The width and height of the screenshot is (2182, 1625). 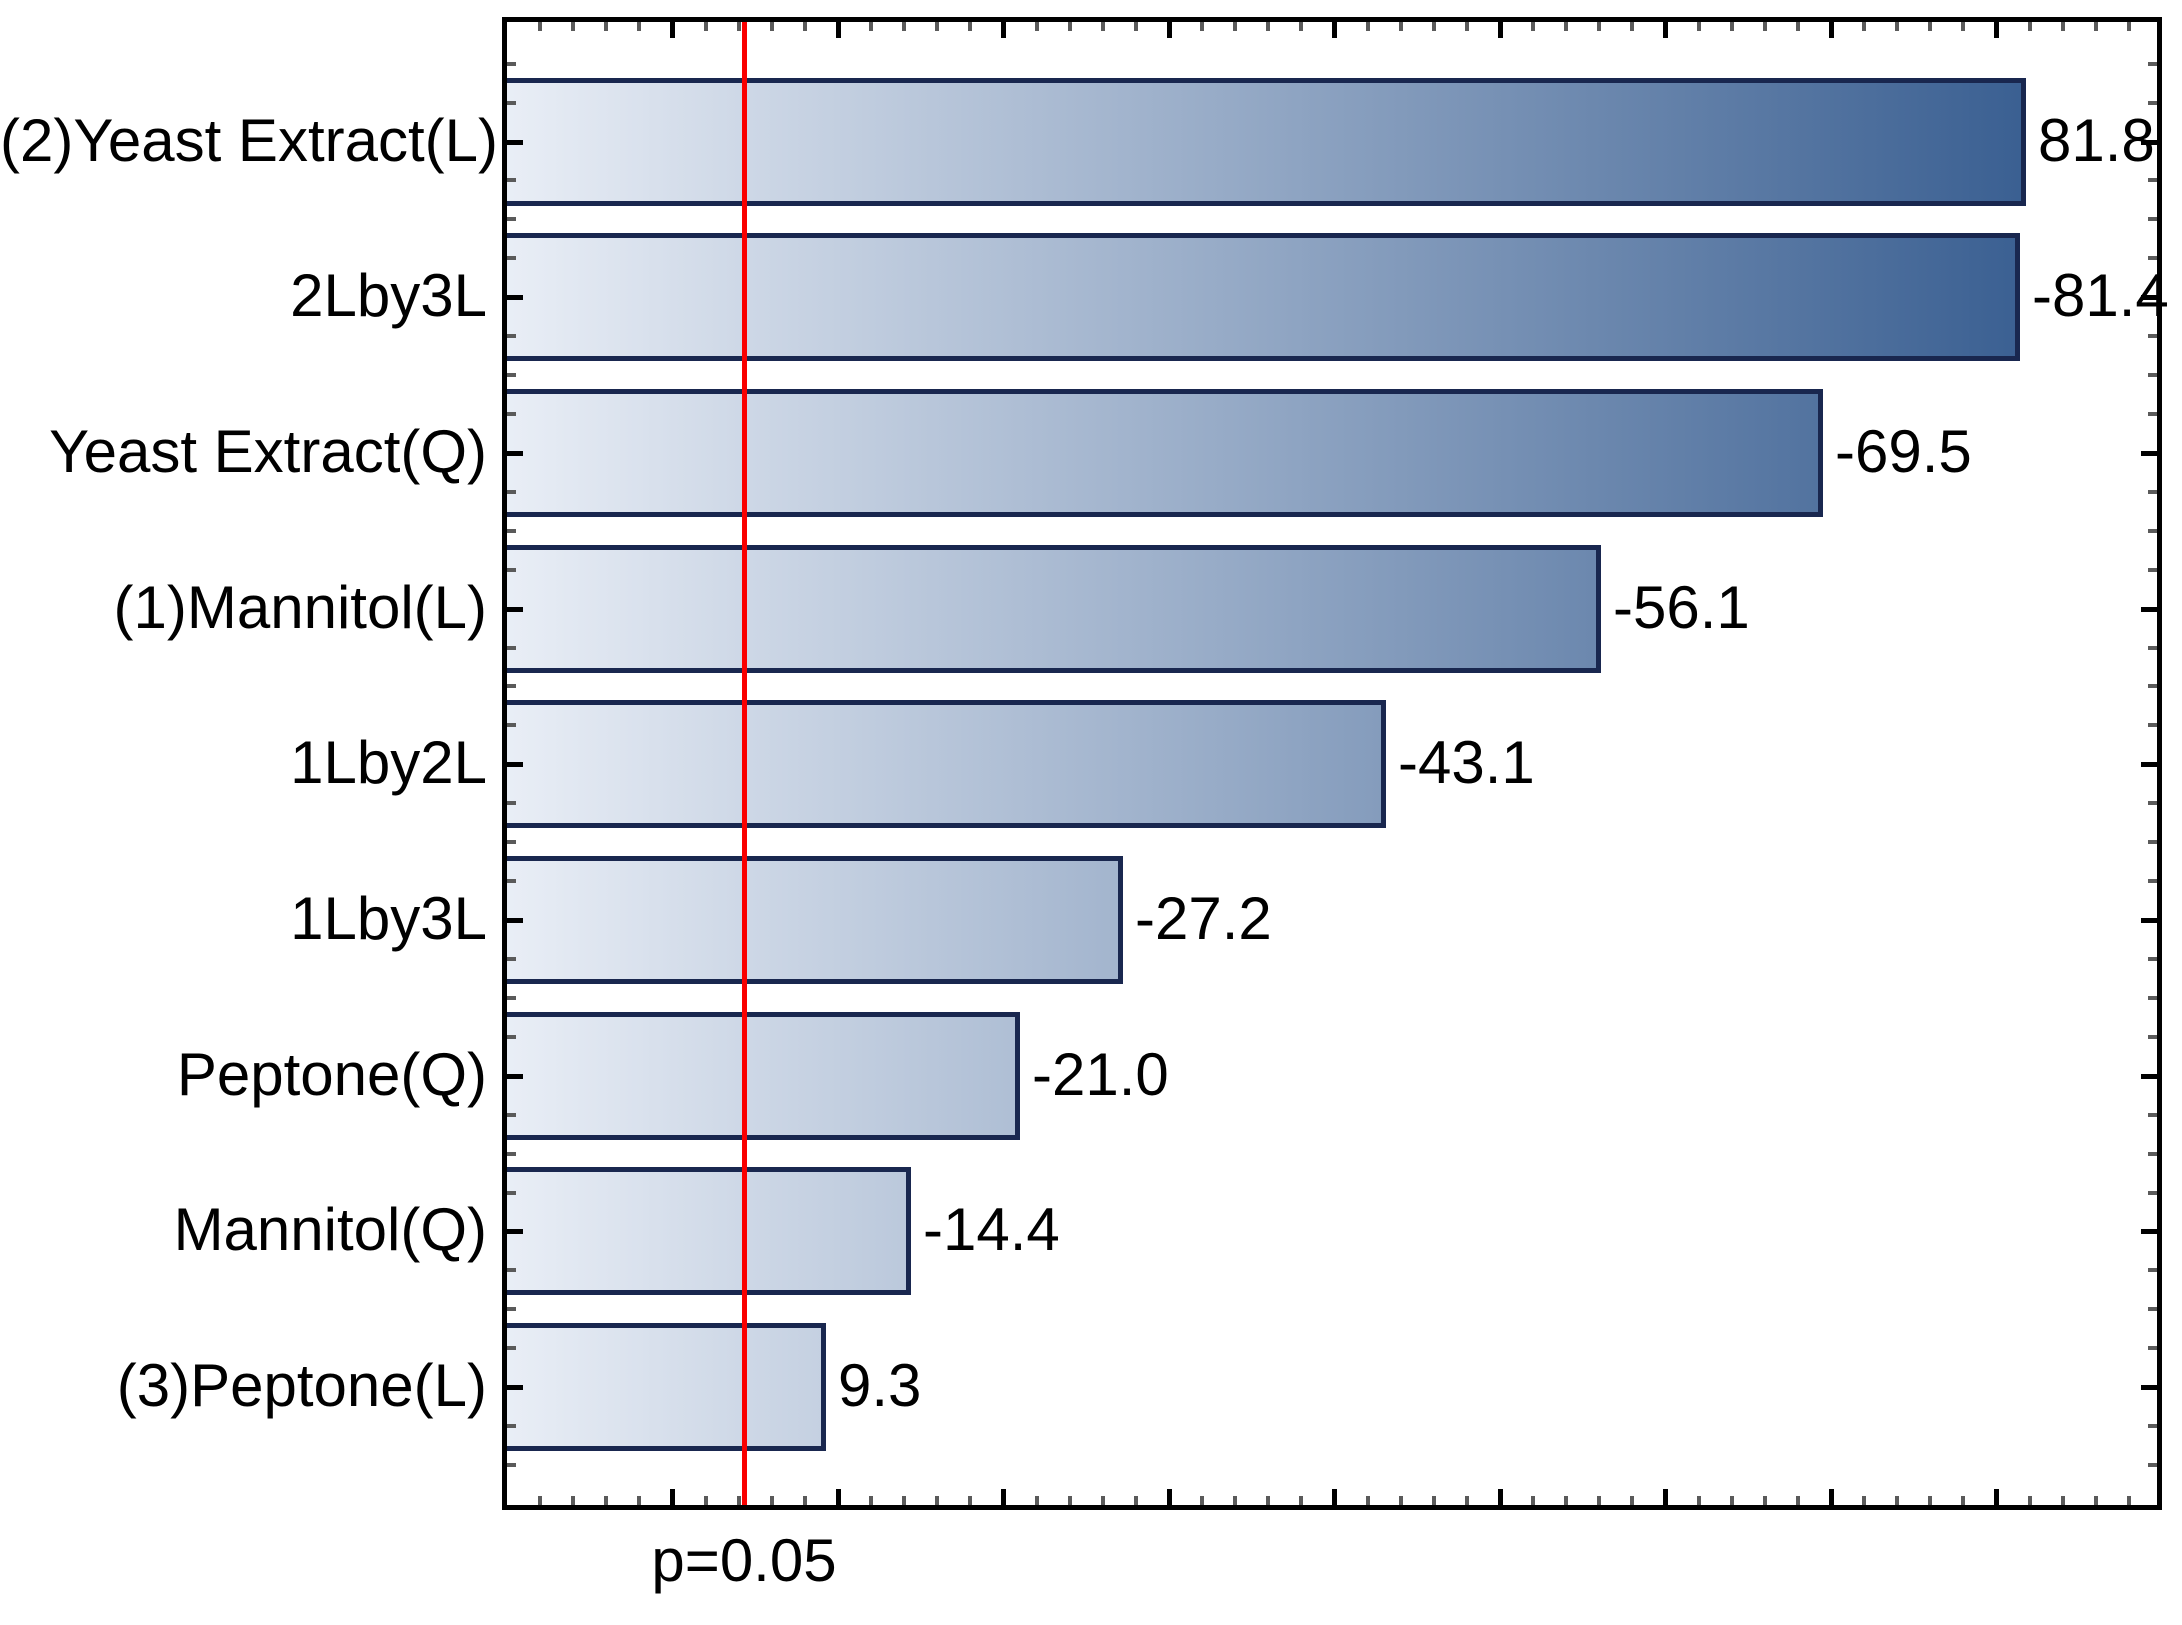 I want to click on bar-value-label: -21.0, so click(x=1100, y=1074).